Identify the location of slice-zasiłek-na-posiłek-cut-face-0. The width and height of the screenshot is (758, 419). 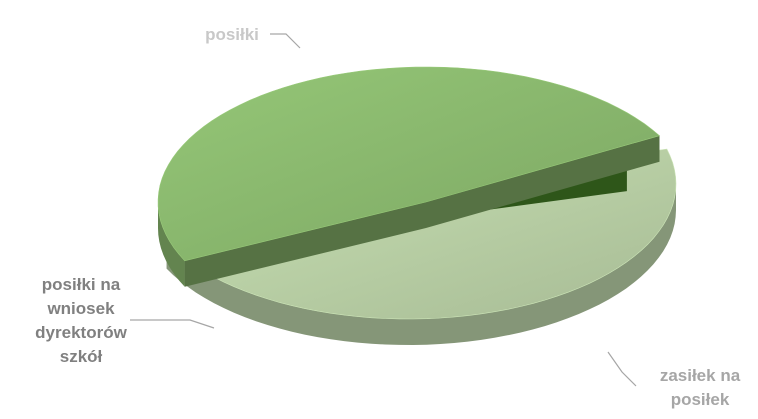
(305, 244).